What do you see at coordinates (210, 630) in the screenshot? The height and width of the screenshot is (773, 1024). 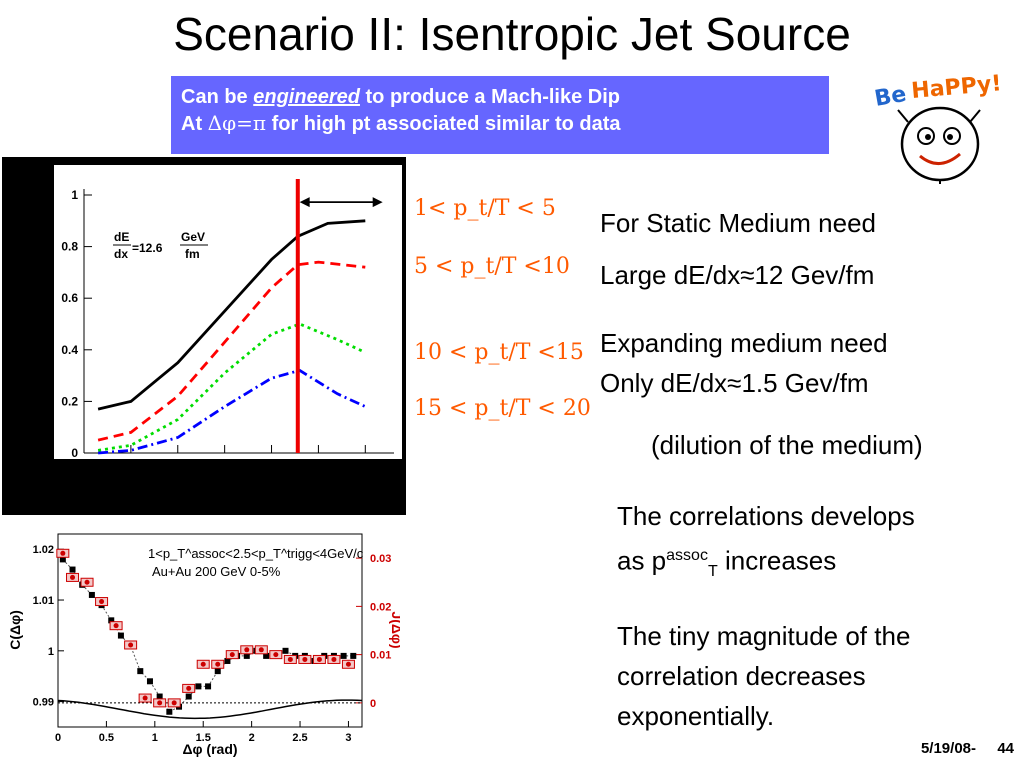 I see `plot-frame` at bounding box center [210, 630].